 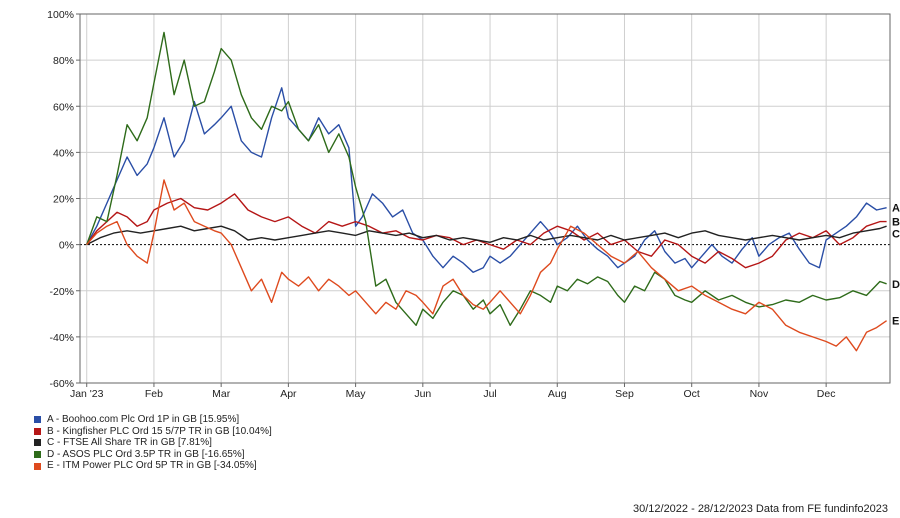 What do you see at coordinates (489, 394) in the screenshot?
I see `x-tick-label: Jul` at bounding box center [489, 394].